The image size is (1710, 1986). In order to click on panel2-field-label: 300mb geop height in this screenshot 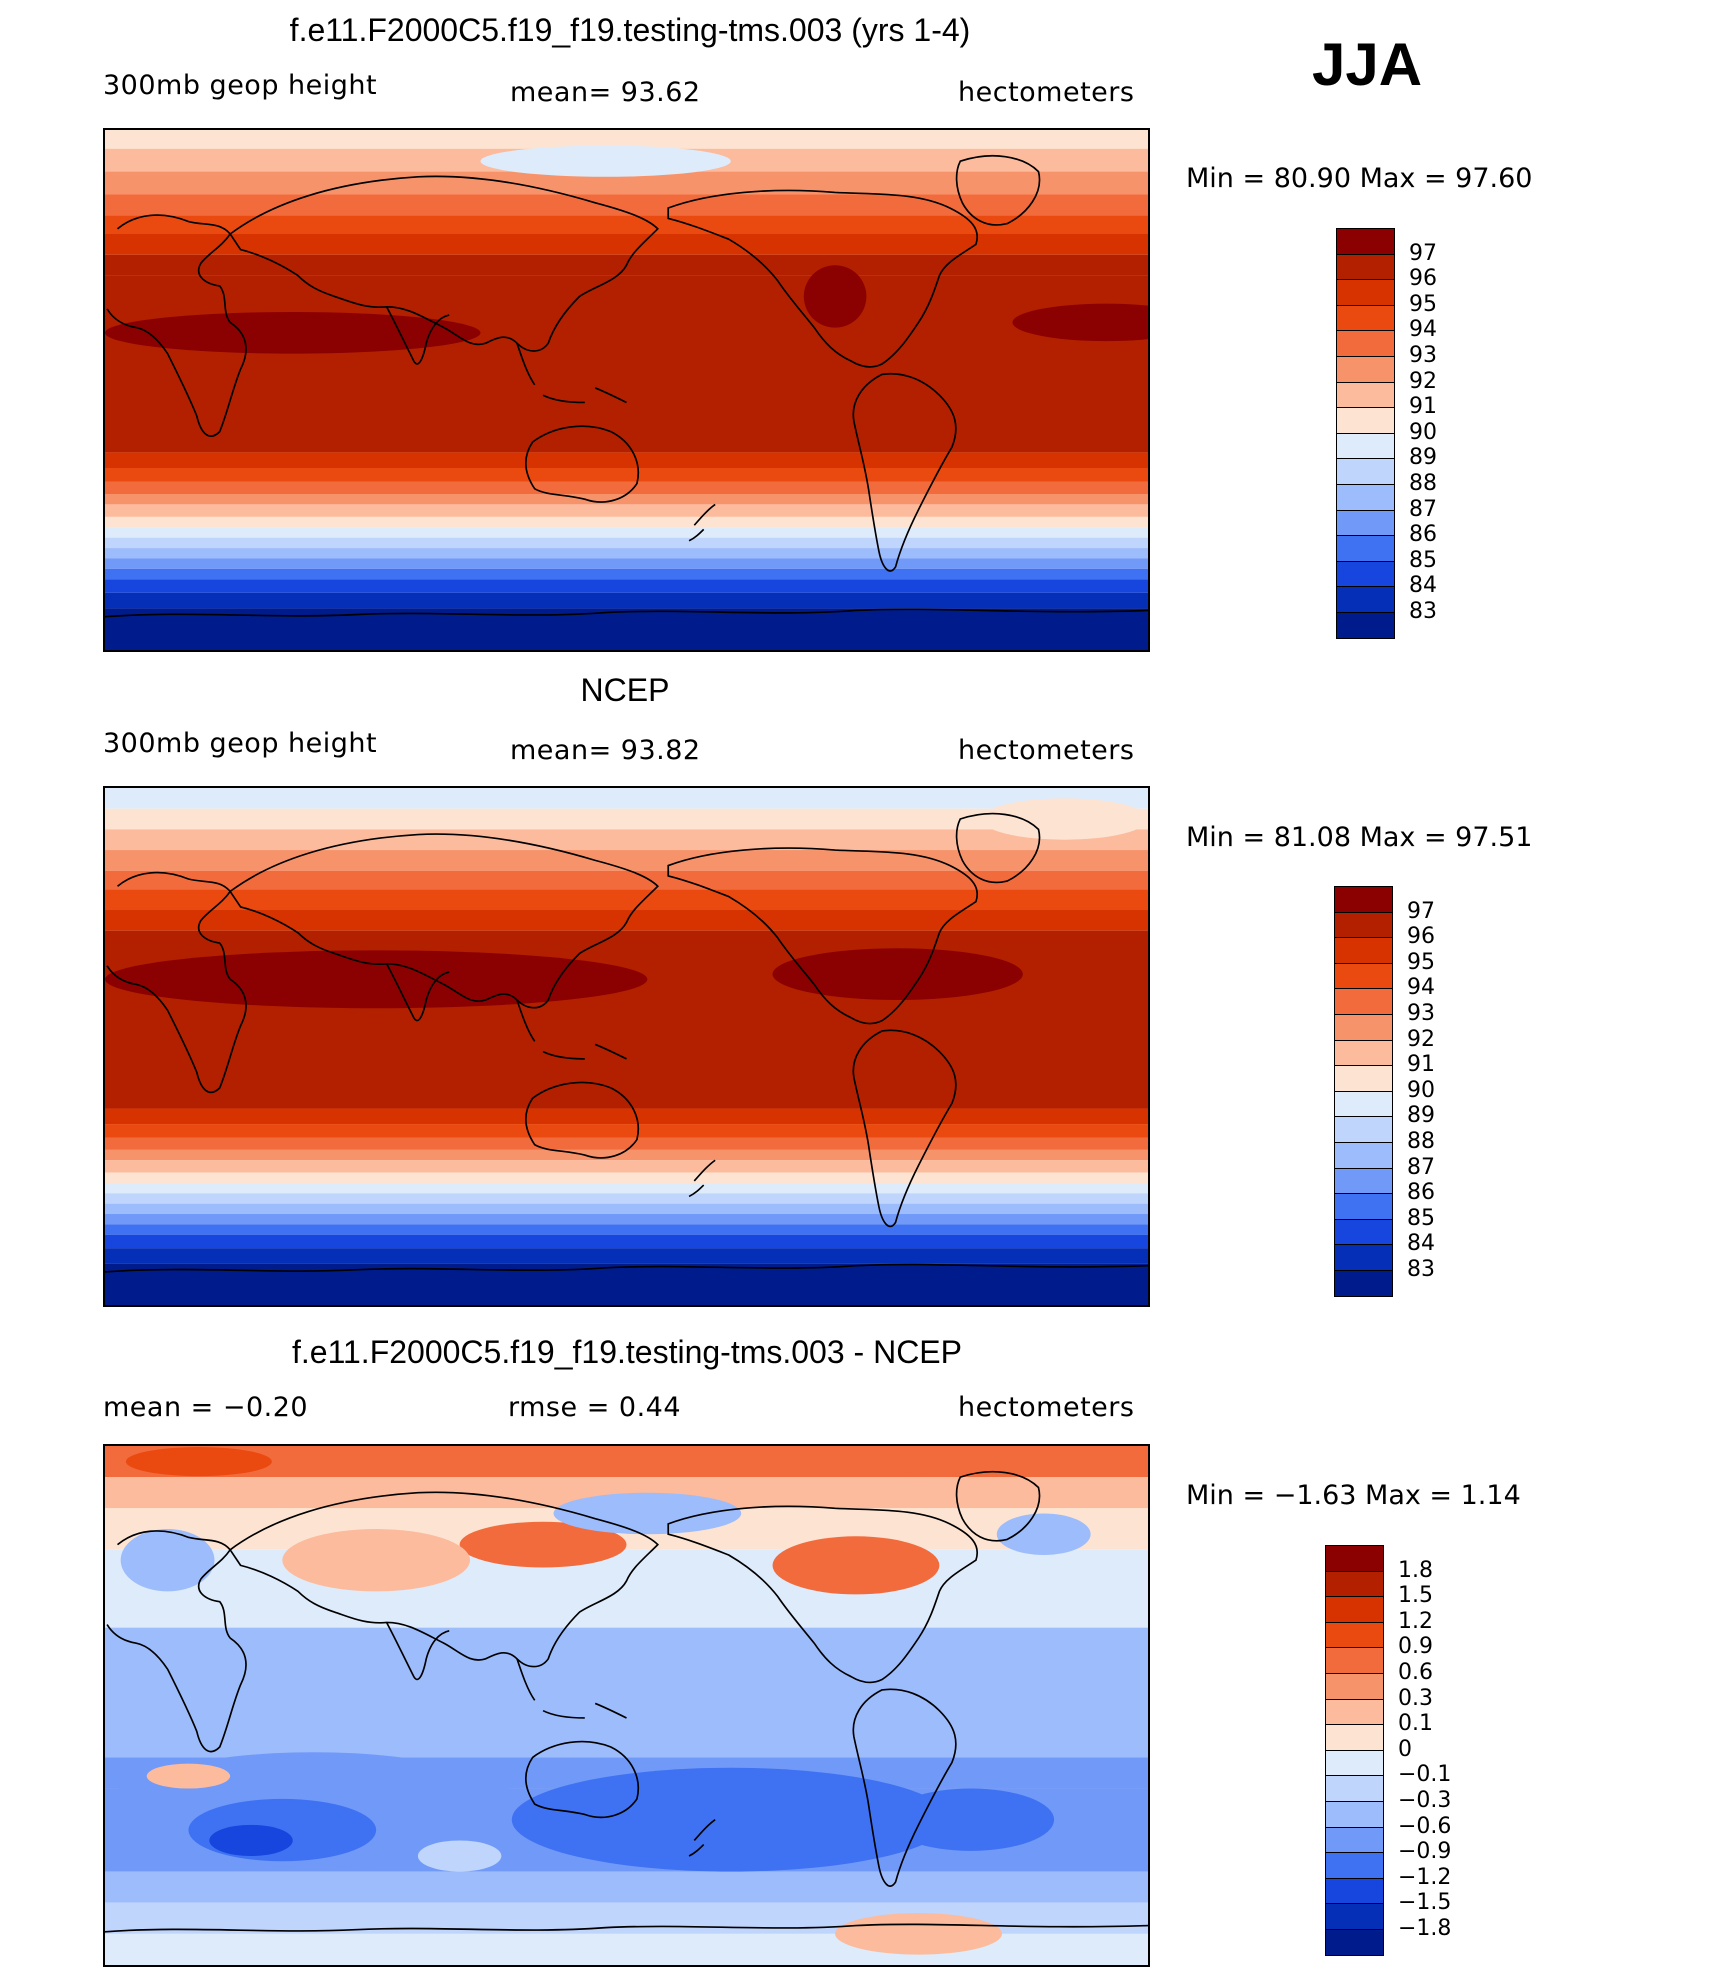, I will do `click(240, 743)`.